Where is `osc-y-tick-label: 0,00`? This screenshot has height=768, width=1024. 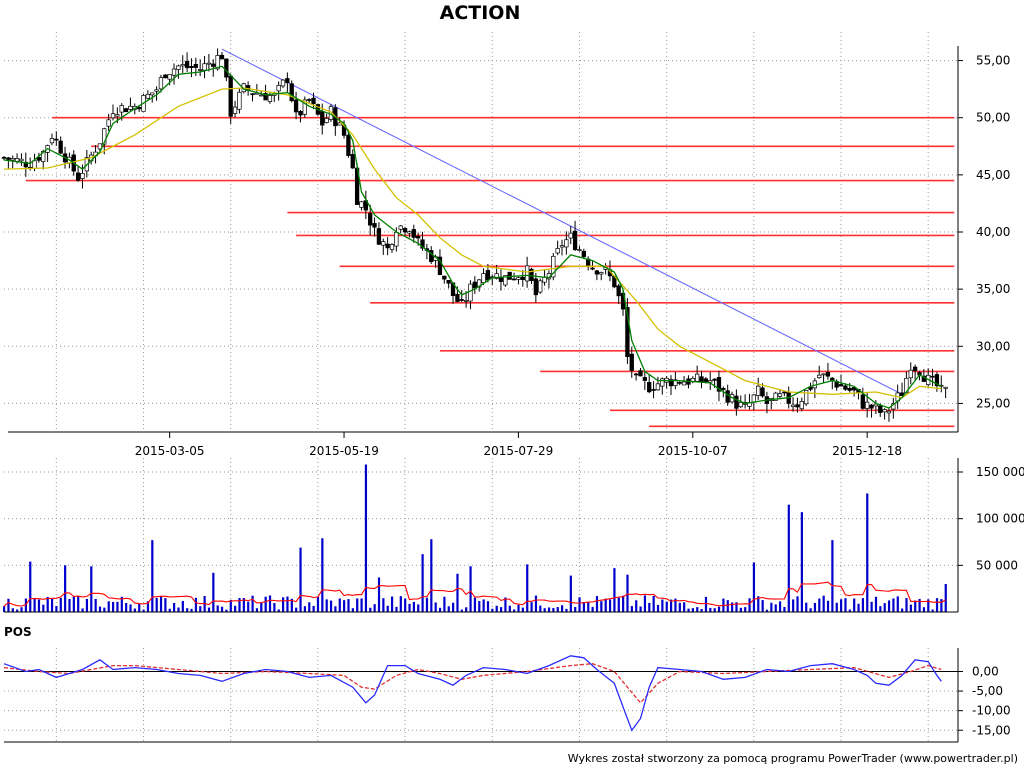 osc-y-tick-label: 0,00 is located at coordinates (985, 672).